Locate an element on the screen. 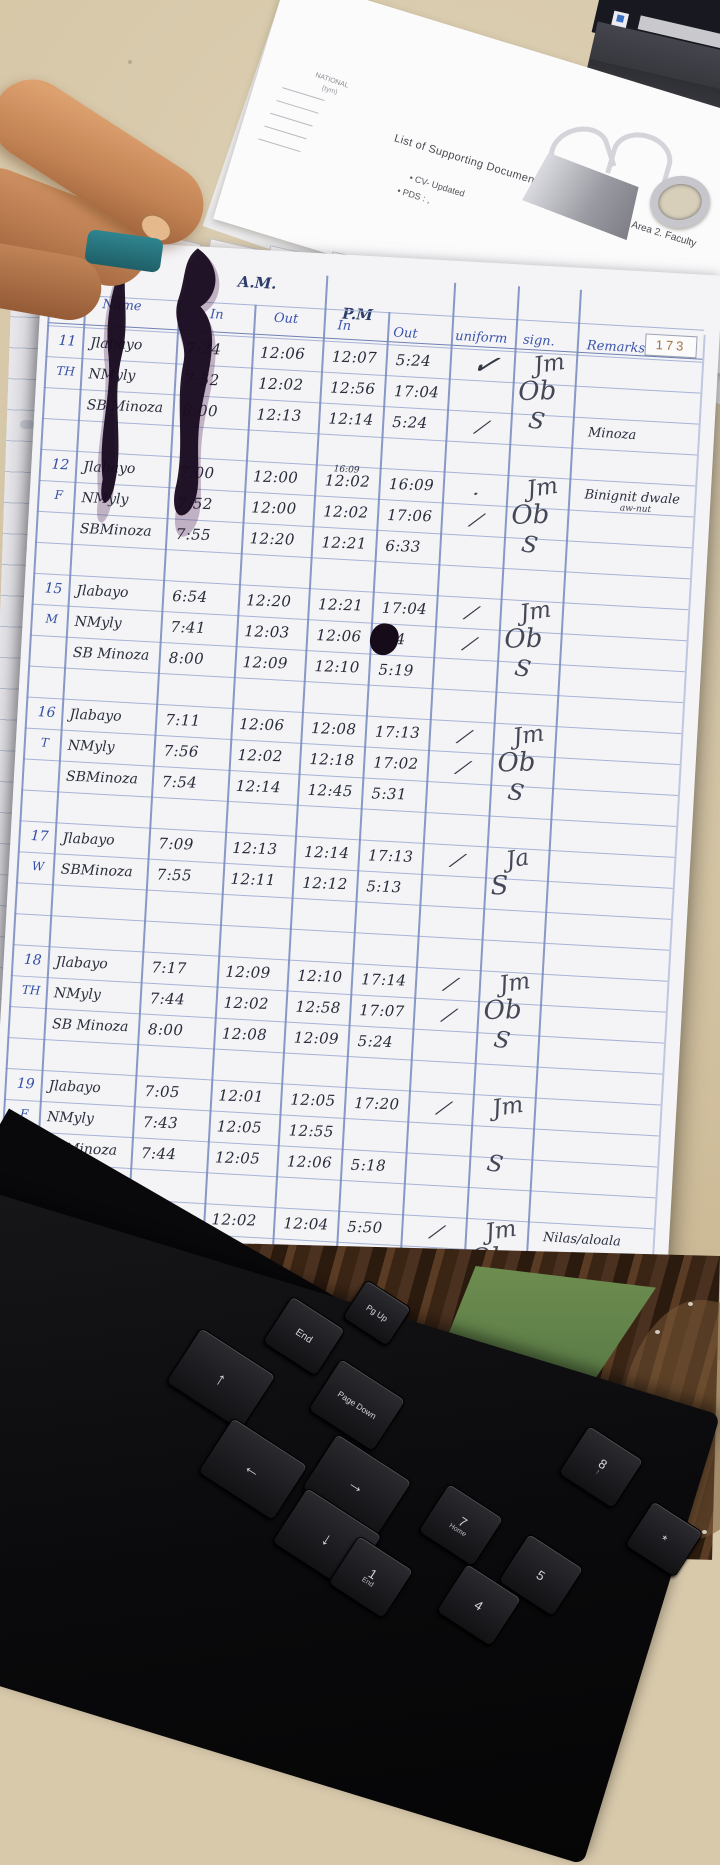 Image resolution: width=720 pixels, height=1865 pixels. pm-out-cell: 5:13 is located at coordinates (384, 887).